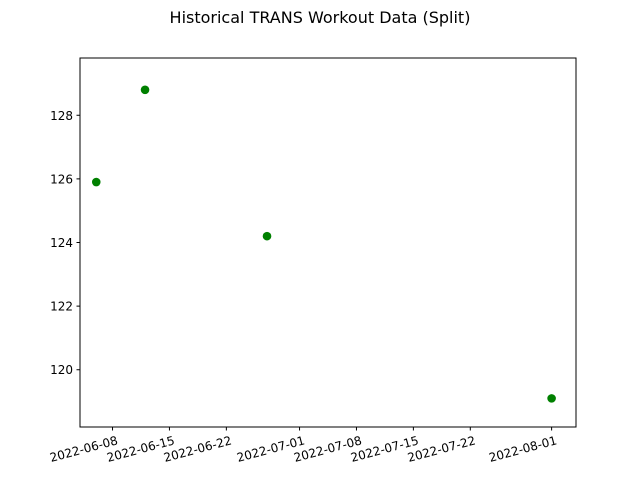 The height and width of the screenshot is (480, 640). What do you see at coordinates (320, 17) in the screenshot?
I see `chart-title: Historical TRANS Workout Data (Split)` at bounding box center [320, 17].